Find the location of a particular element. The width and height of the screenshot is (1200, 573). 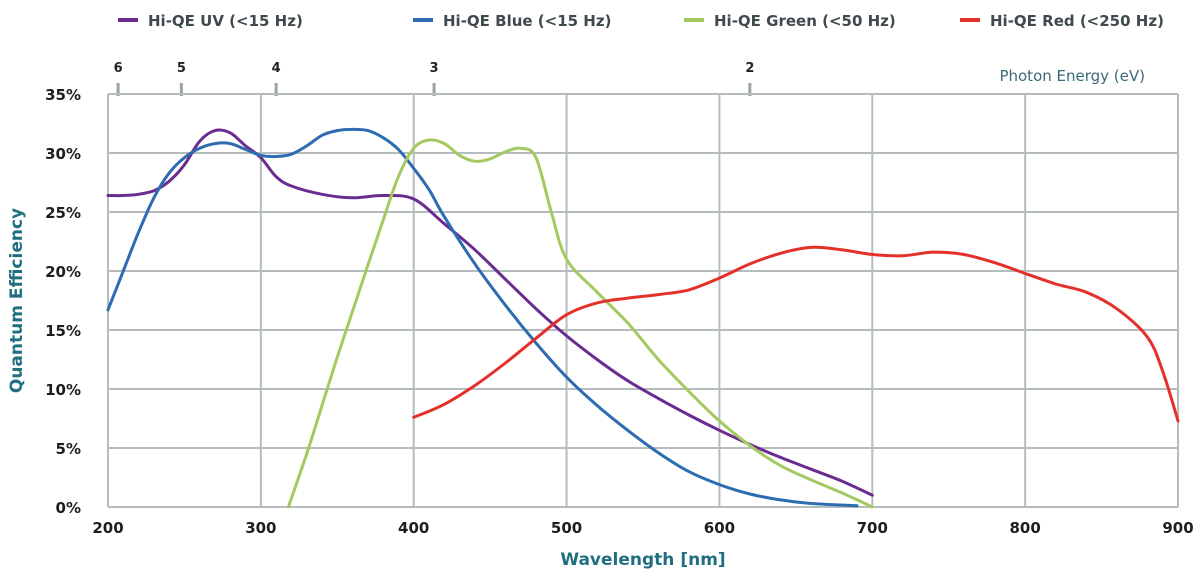

legend-label: Hi-QE UV (<15 Hz) is located at coordinates (225, 21).